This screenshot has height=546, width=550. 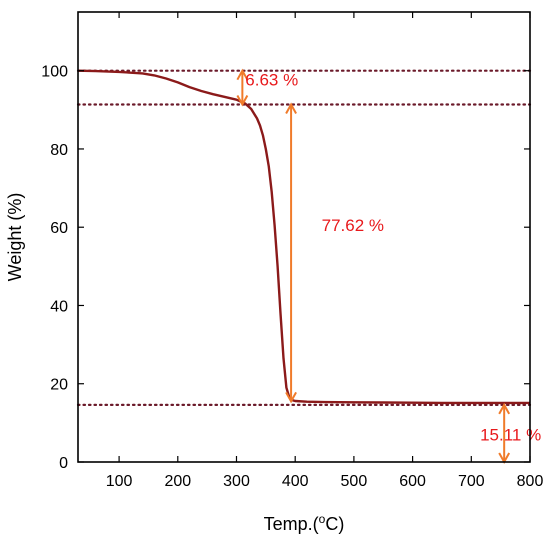 I want to click on y-tick-label: 40, so click(x=59, y=306).